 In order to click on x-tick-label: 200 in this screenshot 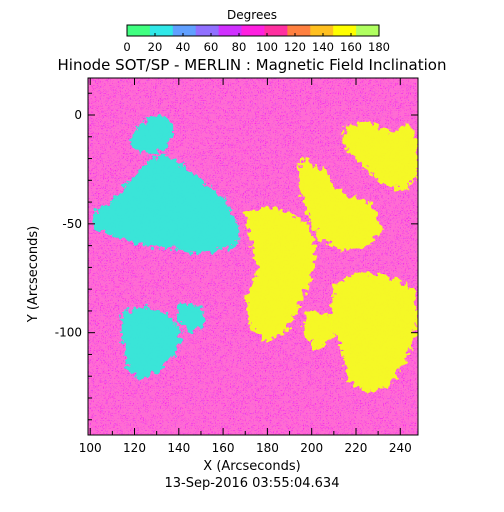, I will do `click(311, 448)`.